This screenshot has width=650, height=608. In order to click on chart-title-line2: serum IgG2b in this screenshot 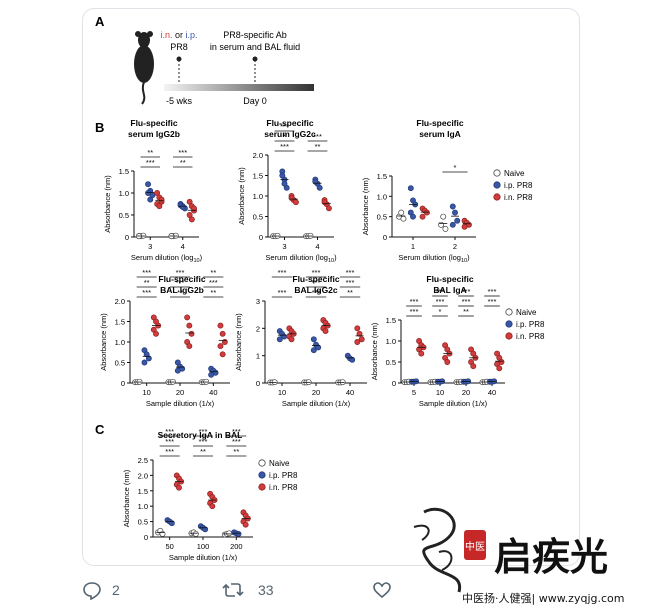, I will do `click(154, 134)`.